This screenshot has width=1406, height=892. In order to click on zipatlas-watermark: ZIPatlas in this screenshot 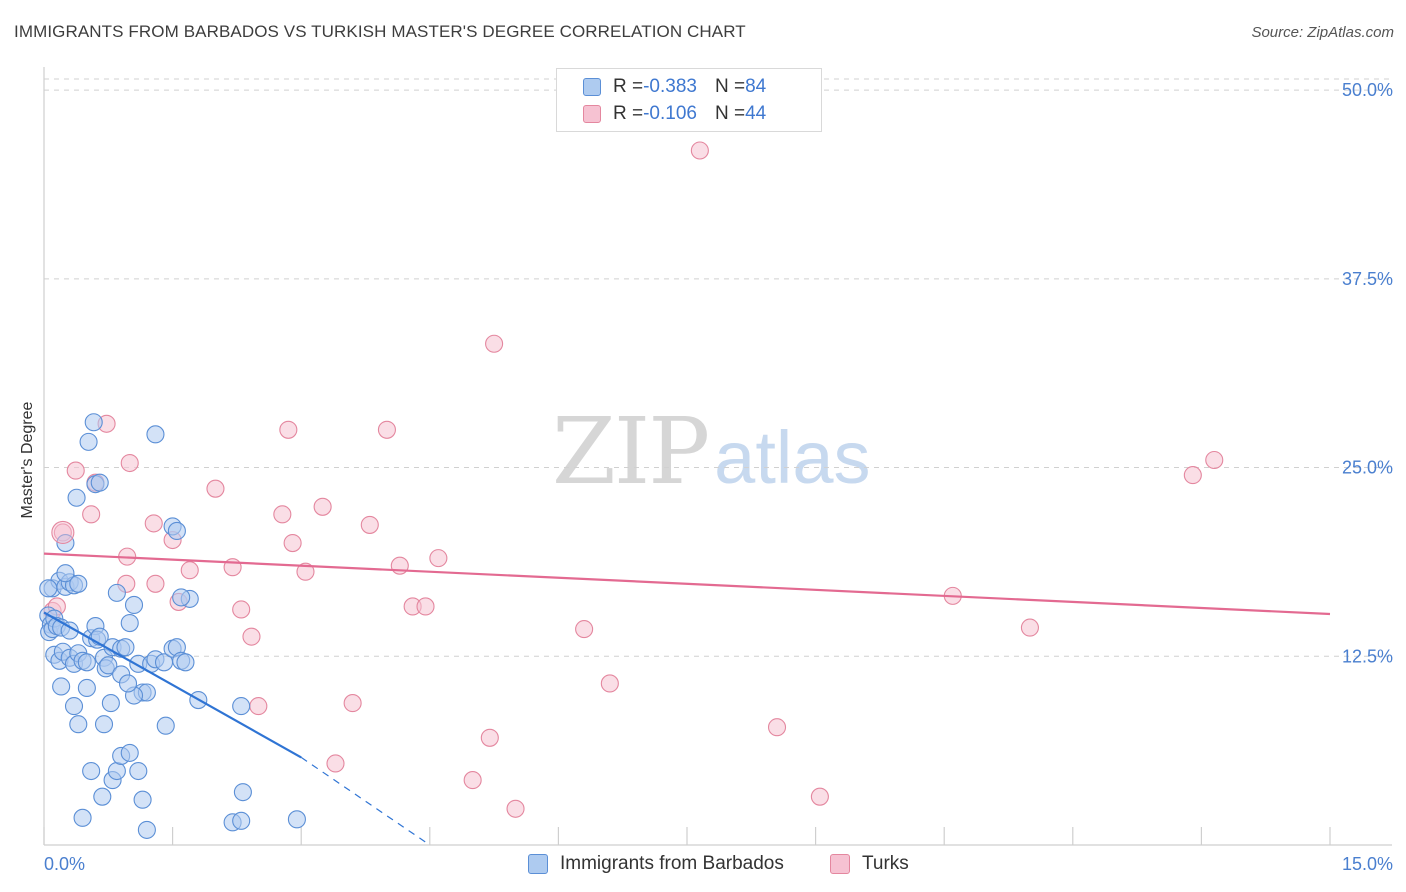, I will do `click(711, 451)`.